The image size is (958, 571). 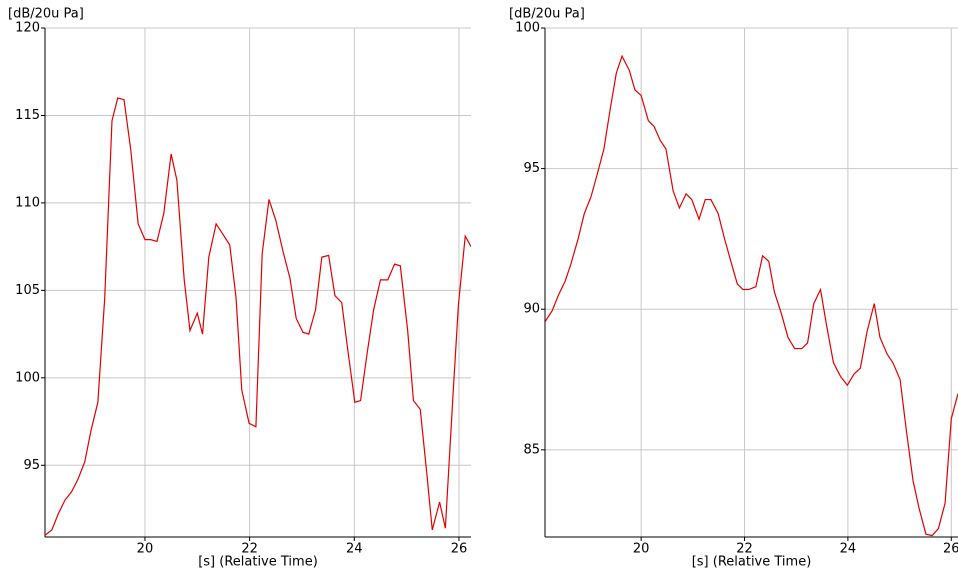 What do you see at coordinates (27, 28) in the screenshot?
I see `y-tick-label: 120` at bounding box center [27, 28].